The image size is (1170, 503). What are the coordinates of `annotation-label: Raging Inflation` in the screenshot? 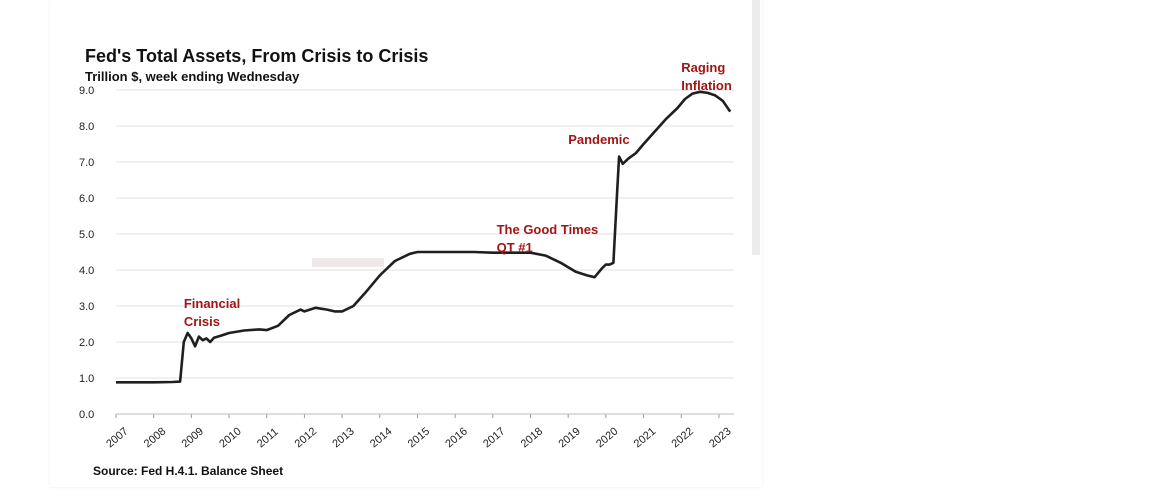 It's located at (706, 76).